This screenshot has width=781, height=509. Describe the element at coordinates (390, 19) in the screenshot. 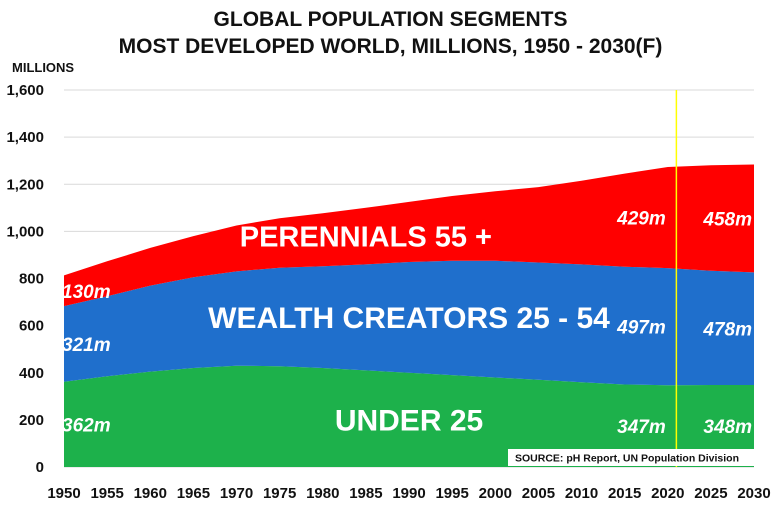

I see `chart-title: GLOBAL POPULATION SEGMENTS` at that location.